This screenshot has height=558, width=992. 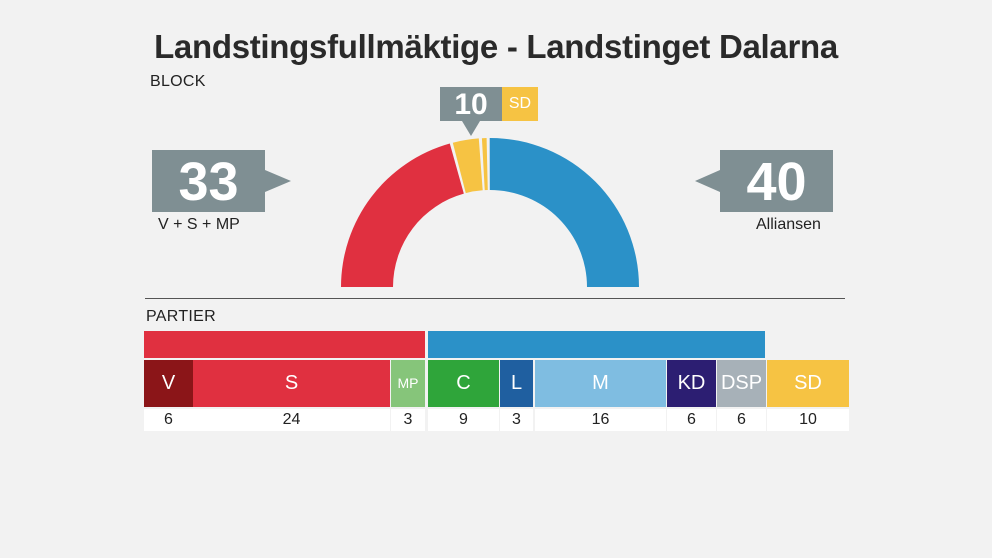 What do you see at coordinates (408, 420) in the screenshot?
I see `party-seats-mp: 3` at bounding box center [408, 420].